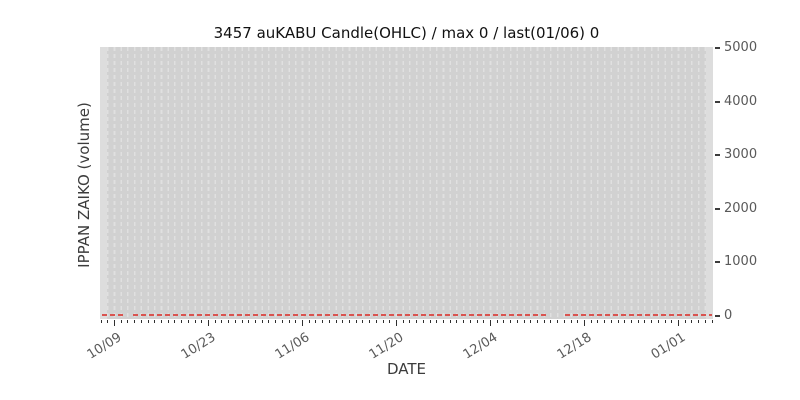 This screenshot has height=400, width=800. What do you see at coordinates (574, 346) in the screenshot?
I see `x-tick-label: 12/18` at bounding box center [574, 346].